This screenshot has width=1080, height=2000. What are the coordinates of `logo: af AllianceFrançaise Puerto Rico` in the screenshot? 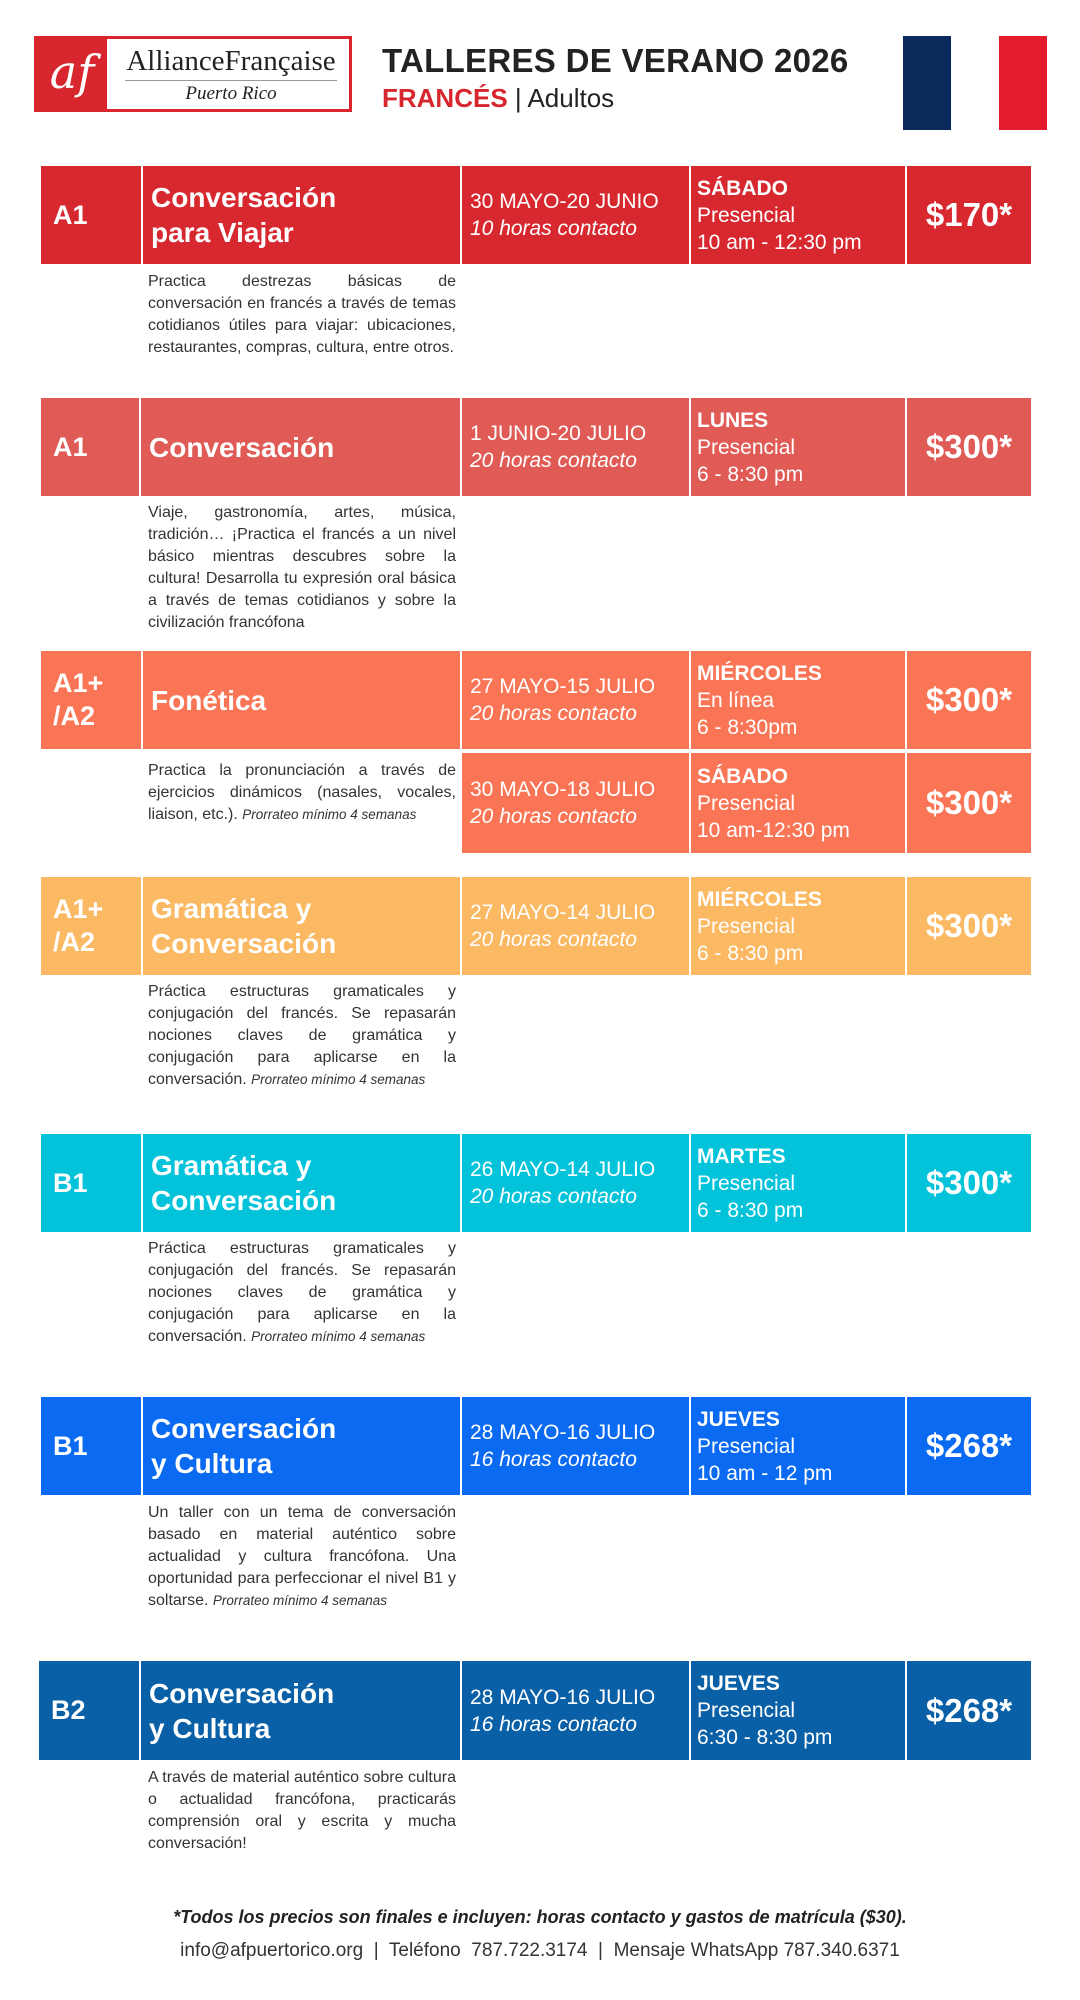 It's located at (193, 74).